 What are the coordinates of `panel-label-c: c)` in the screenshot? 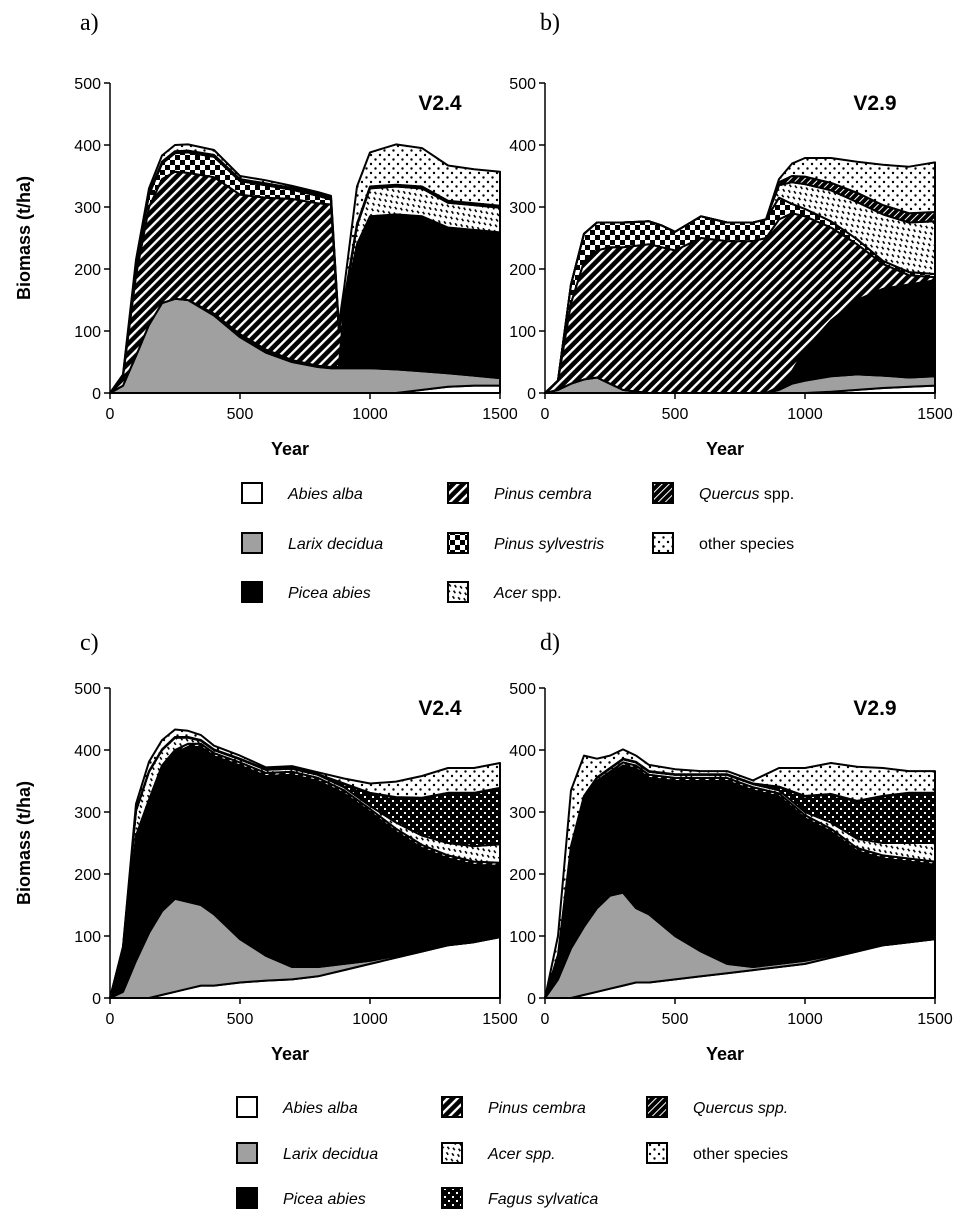 It's located at (89, 643).